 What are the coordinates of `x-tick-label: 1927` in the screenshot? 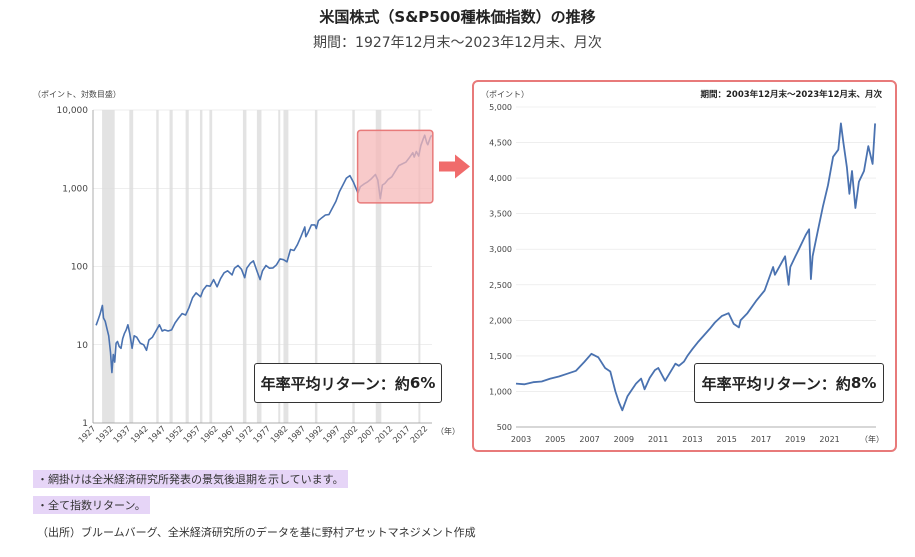 It's located at (87, 434).